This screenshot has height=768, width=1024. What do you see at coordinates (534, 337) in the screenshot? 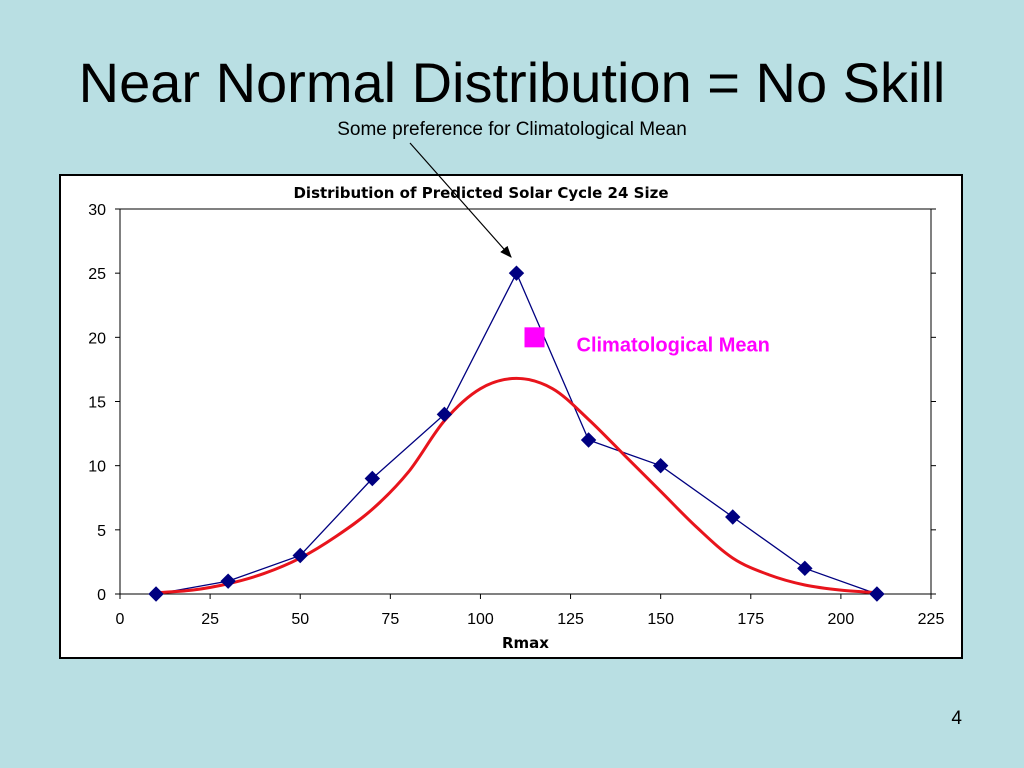
I see `climatological-mean-marker` at bounding box center [534, 337].